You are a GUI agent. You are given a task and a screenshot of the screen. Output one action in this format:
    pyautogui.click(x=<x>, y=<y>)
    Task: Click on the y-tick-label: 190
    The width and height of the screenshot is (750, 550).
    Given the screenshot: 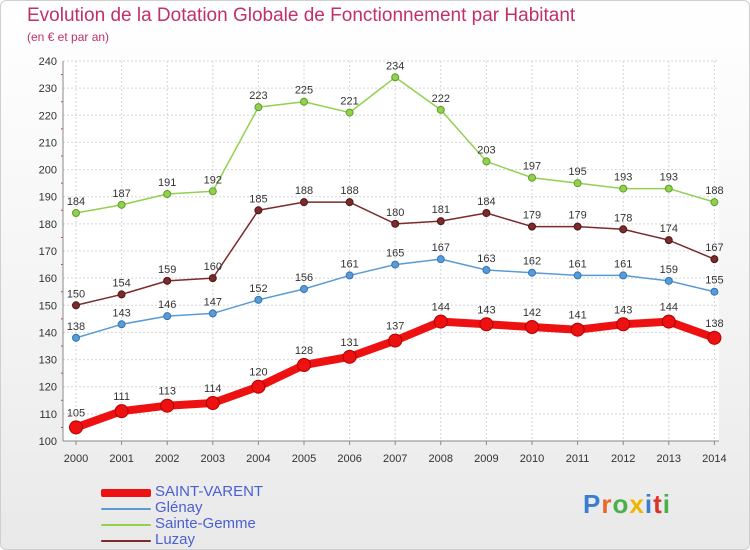 What is the action you would take?
    pyautogui.click(x=48, y=198)
    